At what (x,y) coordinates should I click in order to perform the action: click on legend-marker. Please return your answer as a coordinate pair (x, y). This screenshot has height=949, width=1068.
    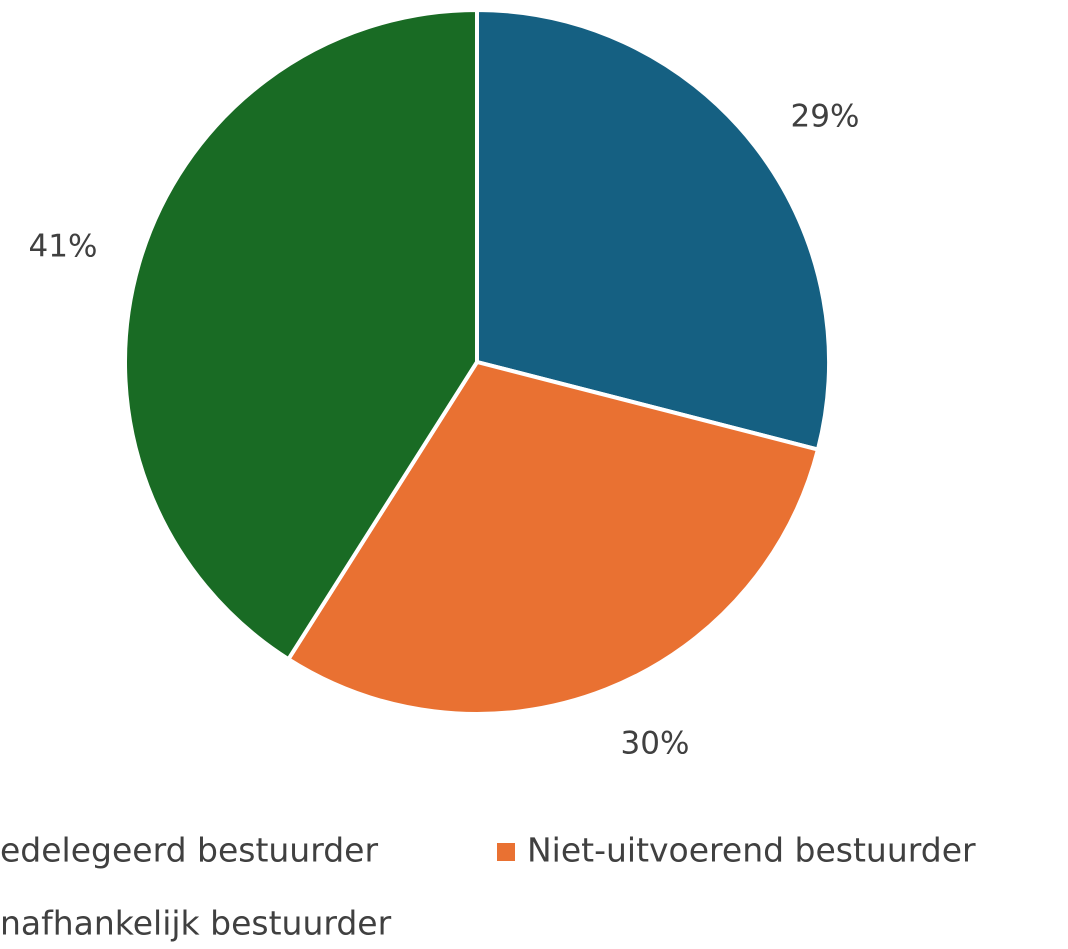
    Looking at the image, I should click on (506, 852).